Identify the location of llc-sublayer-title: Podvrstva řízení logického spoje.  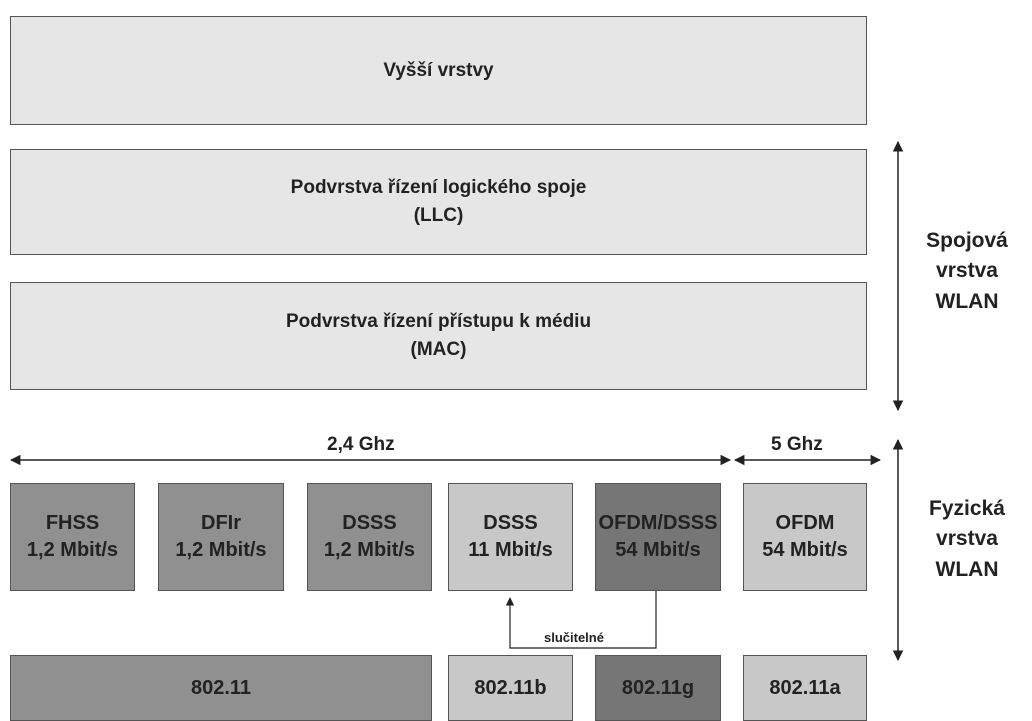
(438, 188).